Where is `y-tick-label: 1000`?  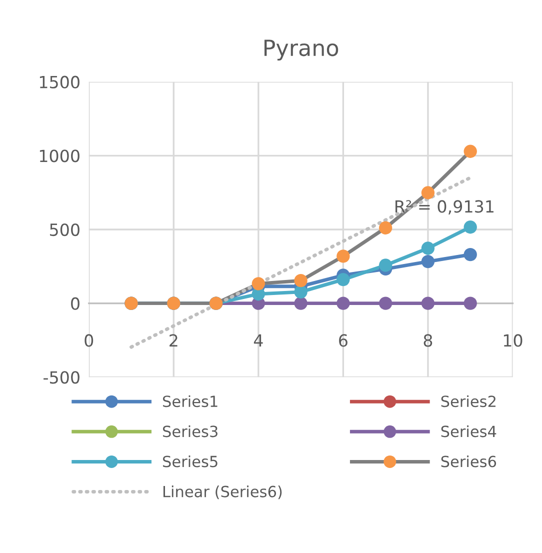
y-tick-label: 1000 is located at coordinates (60, 156).